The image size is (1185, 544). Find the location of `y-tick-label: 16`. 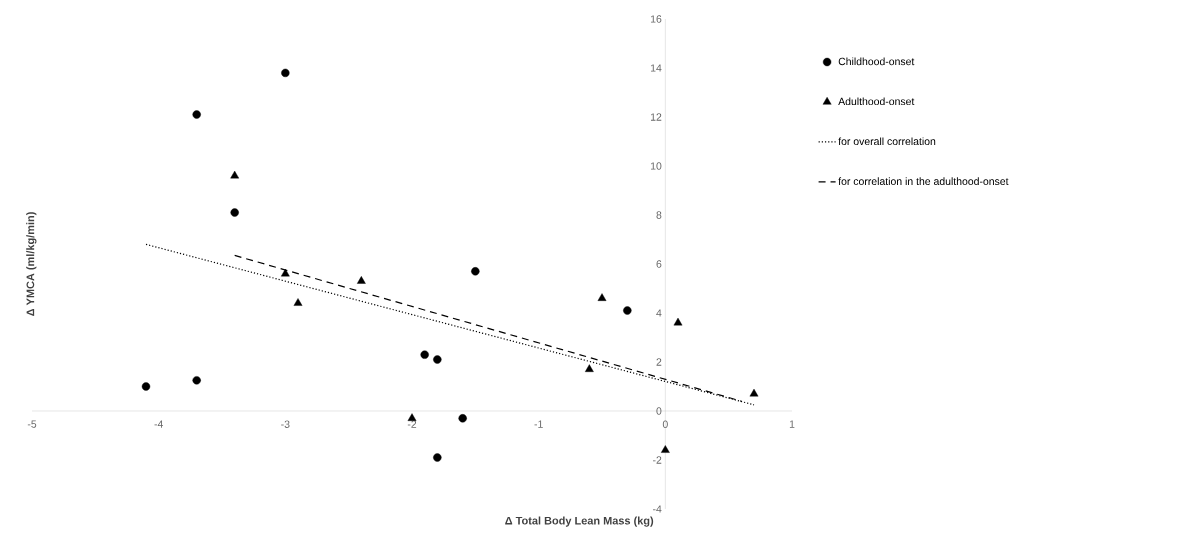

y-tick-label: 16 is located at coordinates (656, 19).